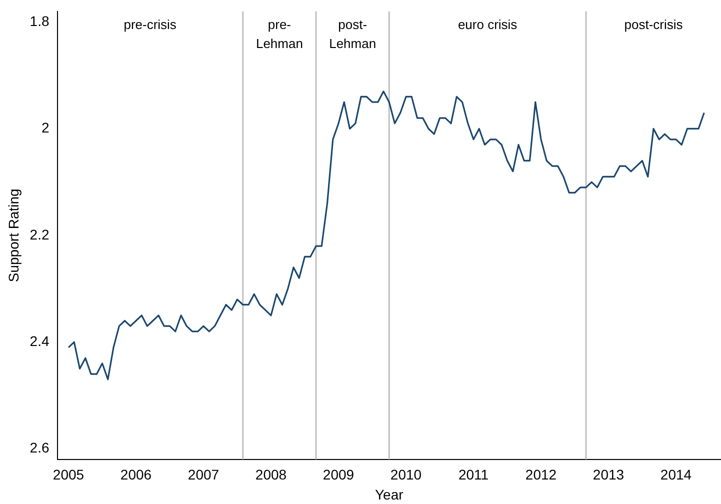 Image resolution: width=721 pixels, height=504 pixels. I want to click on y-tick-label: 2.2, so click(40, 234).